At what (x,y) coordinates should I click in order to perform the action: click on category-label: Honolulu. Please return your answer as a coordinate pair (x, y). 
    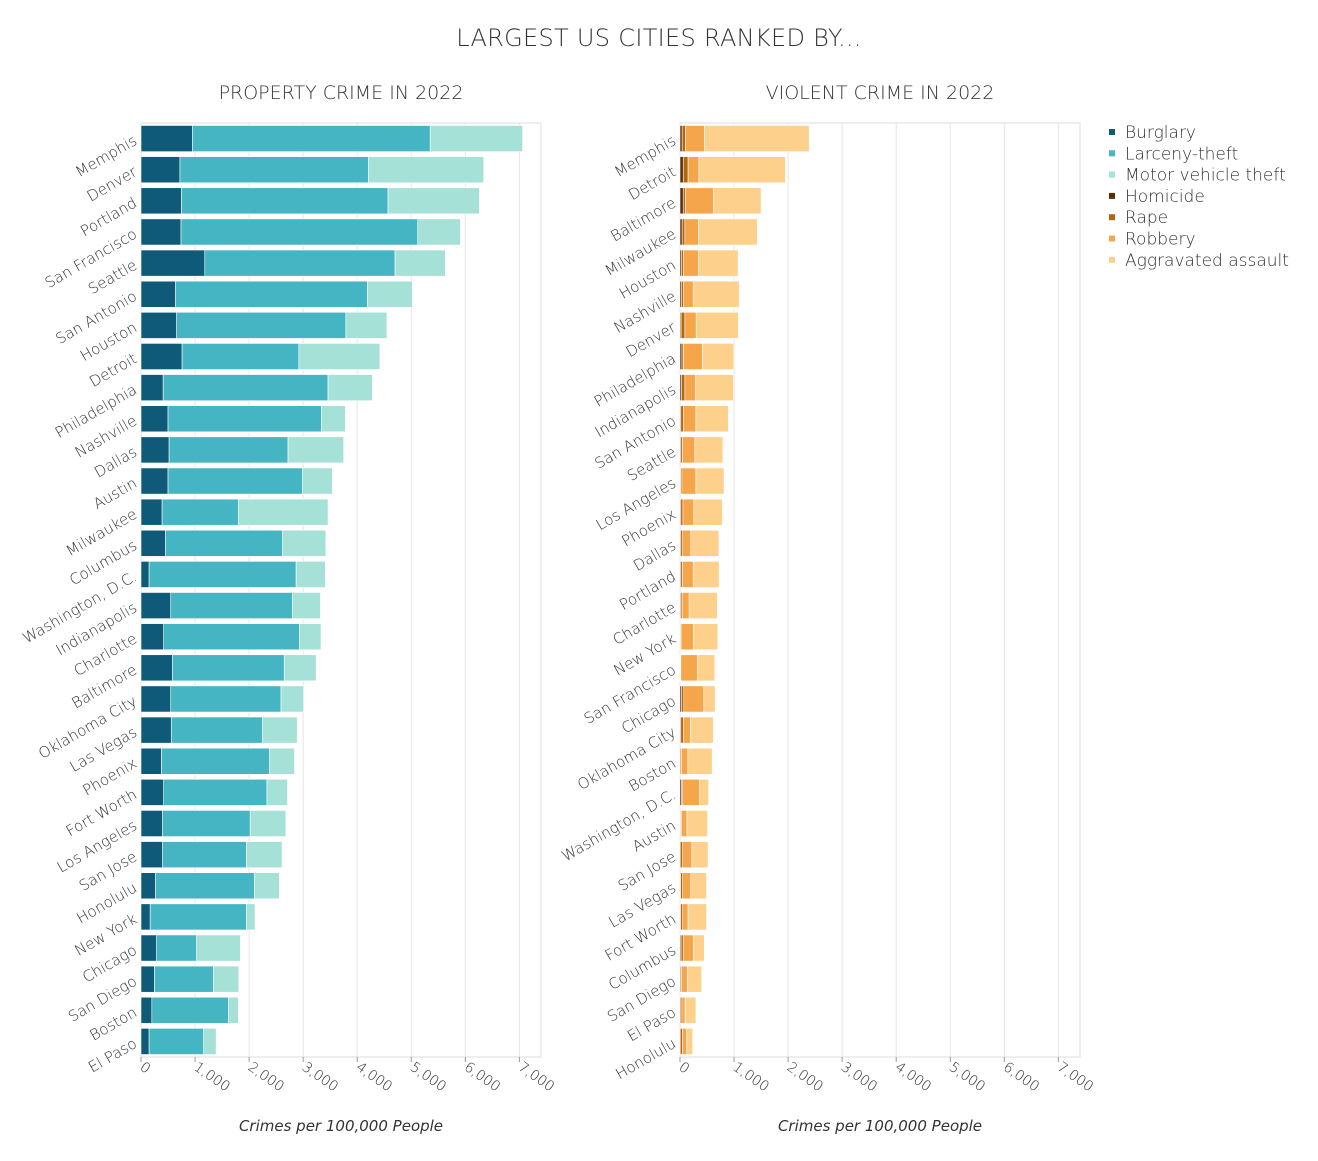
    Looking at the image, I should click on (645, 1058).